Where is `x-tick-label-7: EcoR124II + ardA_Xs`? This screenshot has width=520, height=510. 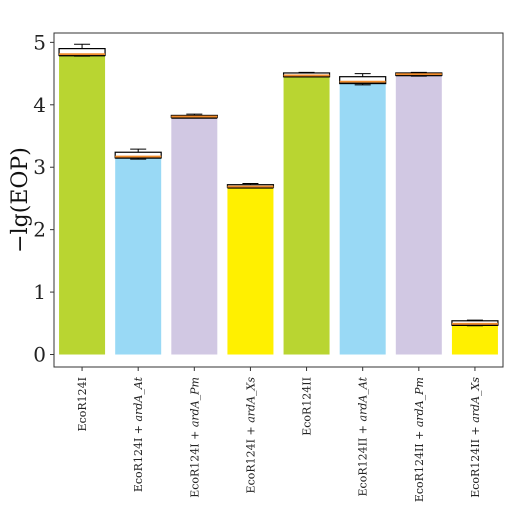 x-tick-label-7: EcoR124II + ardA_Xs is located at coordinates (475, 437).